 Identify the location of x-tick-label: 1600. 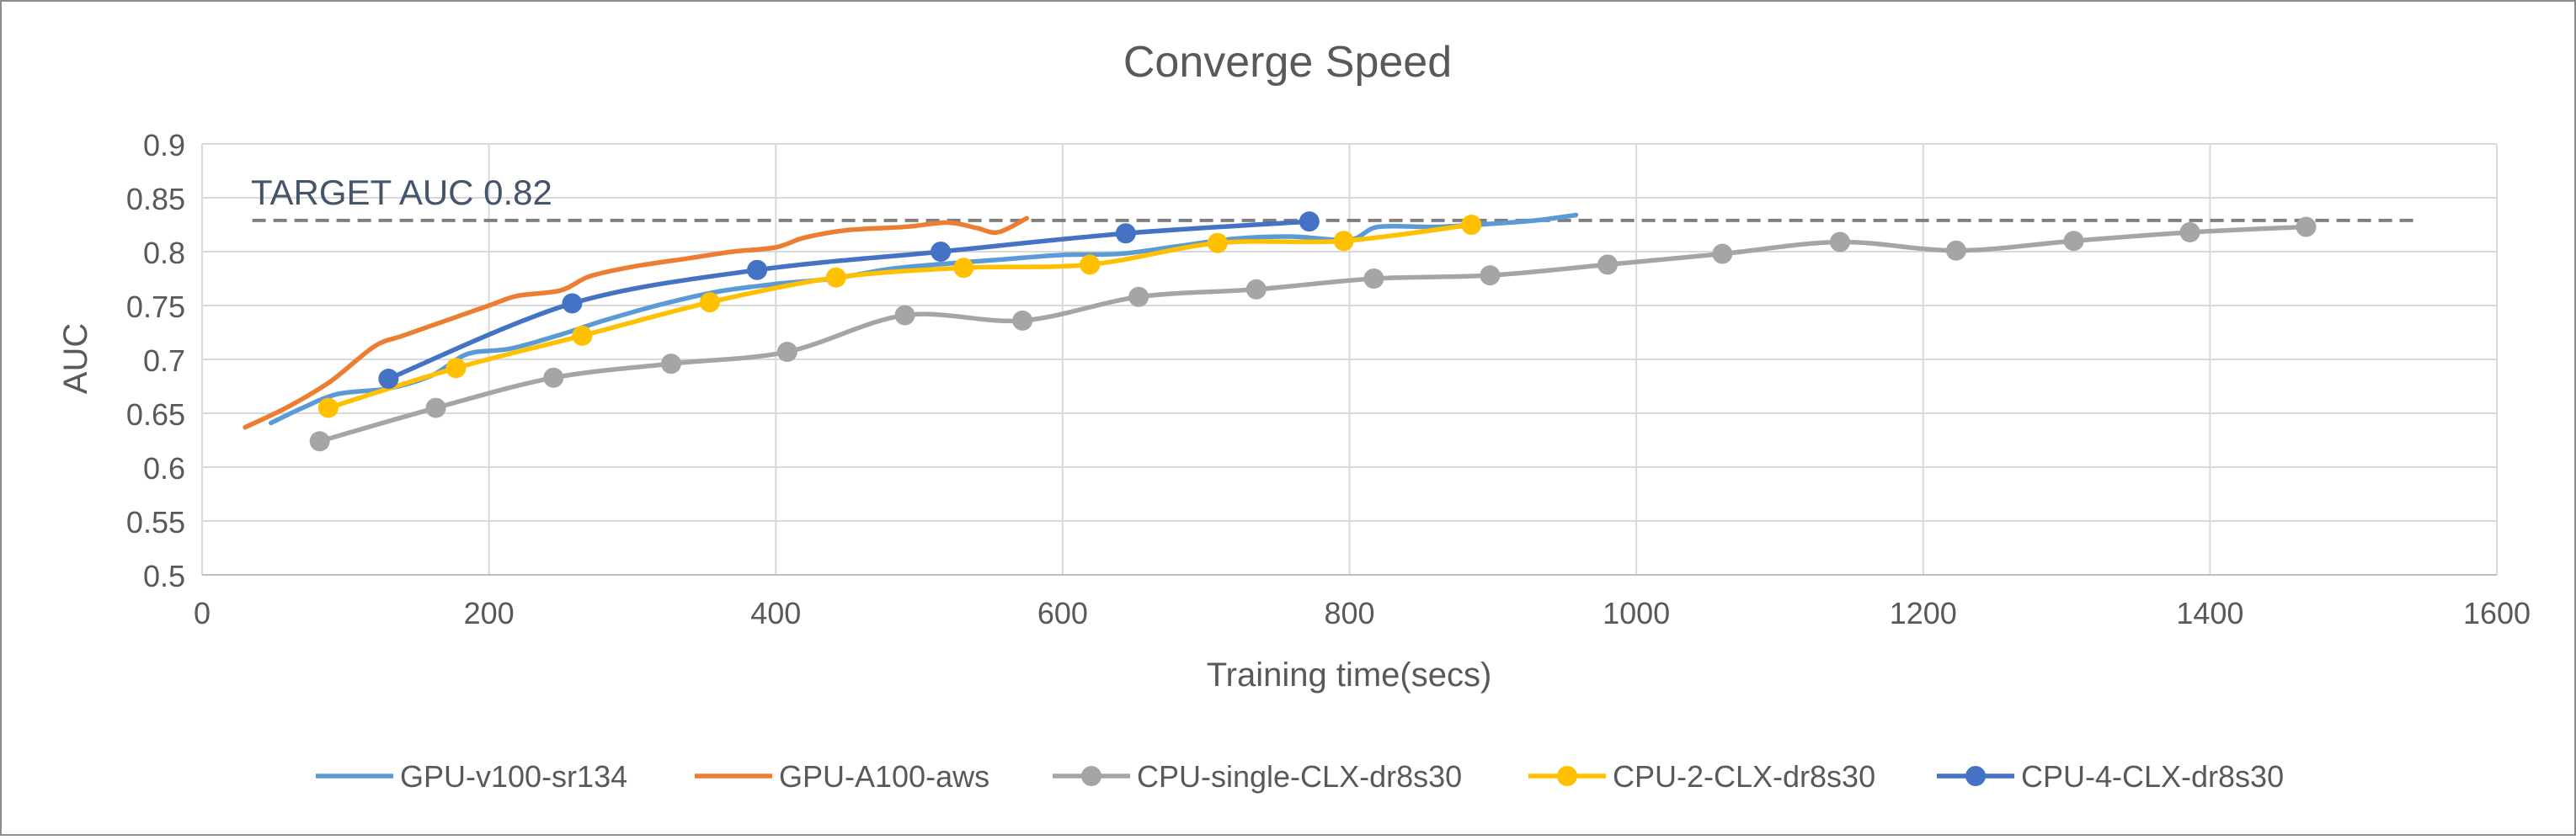
(2497, 613).